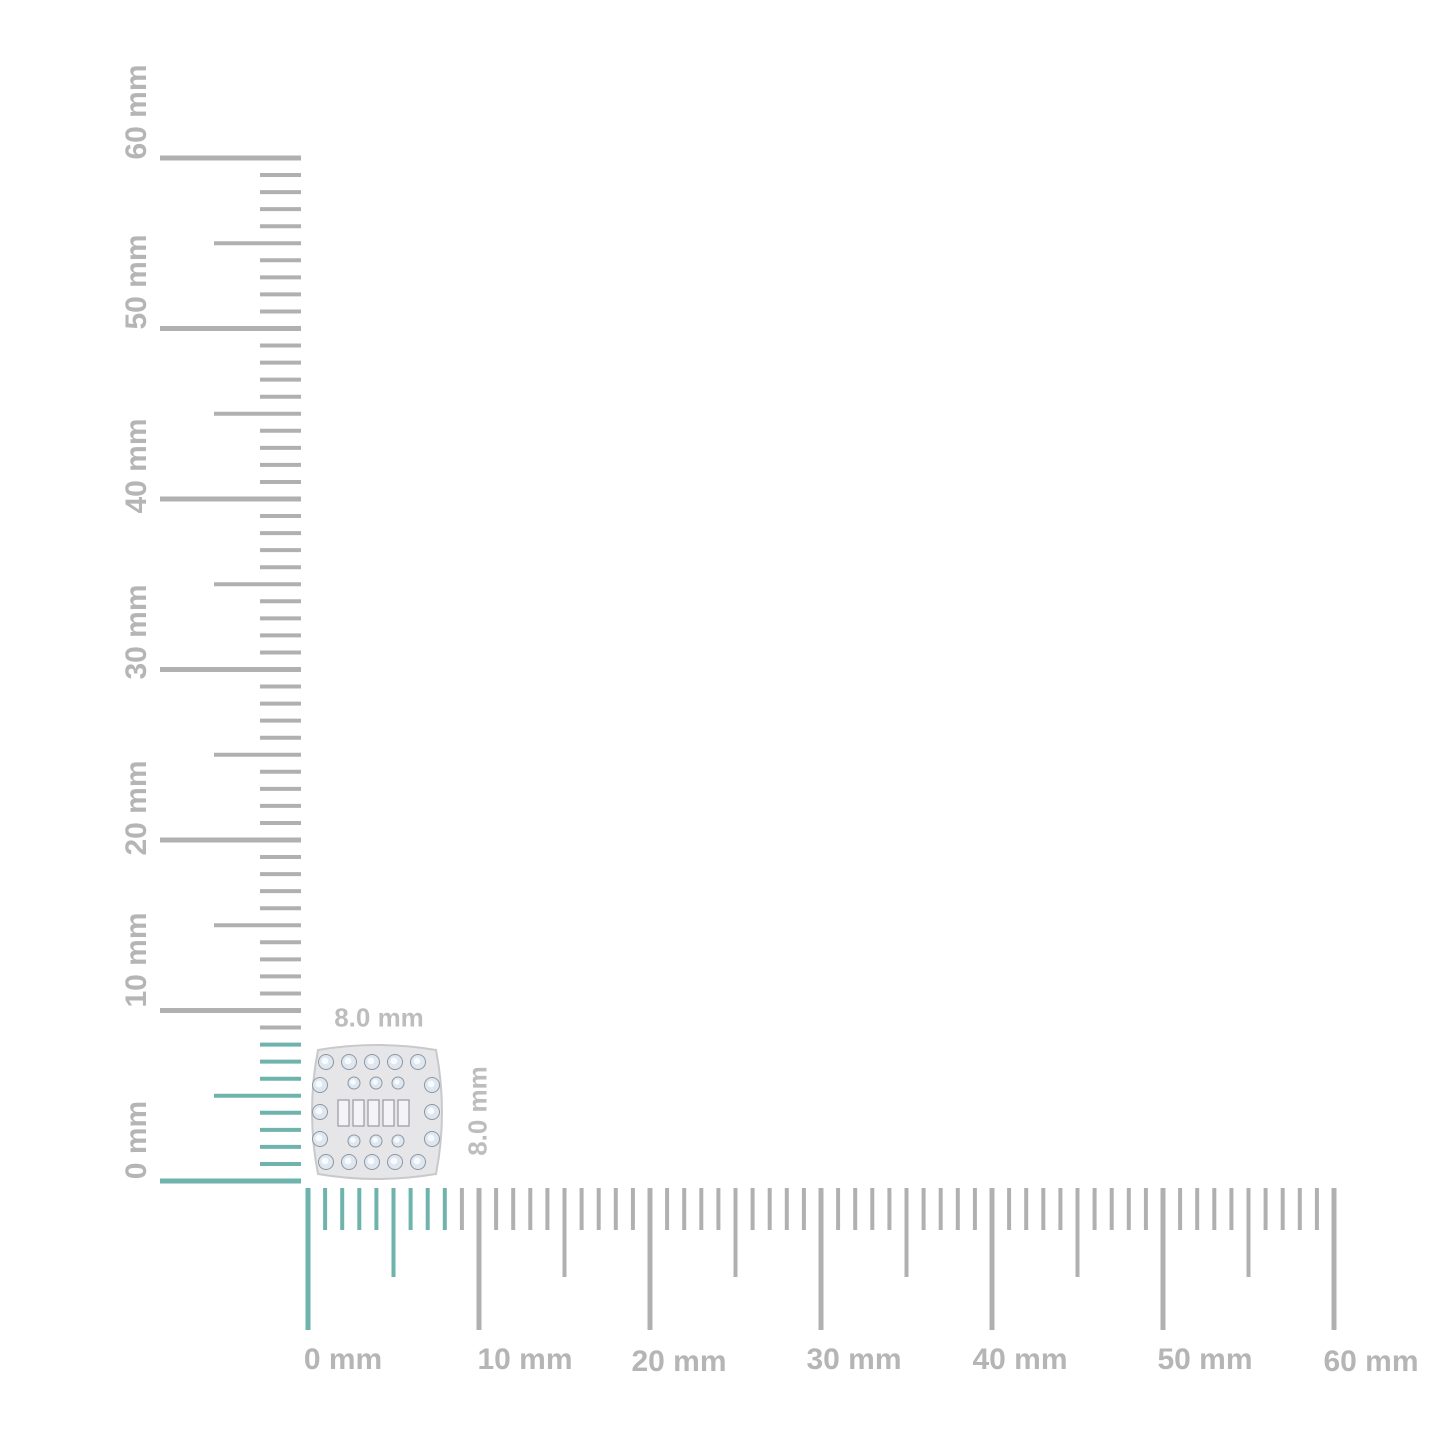  Describe the element at coordinates (136, 282) in the screenshot. I see `v-label-50: 50 mm` at that location.